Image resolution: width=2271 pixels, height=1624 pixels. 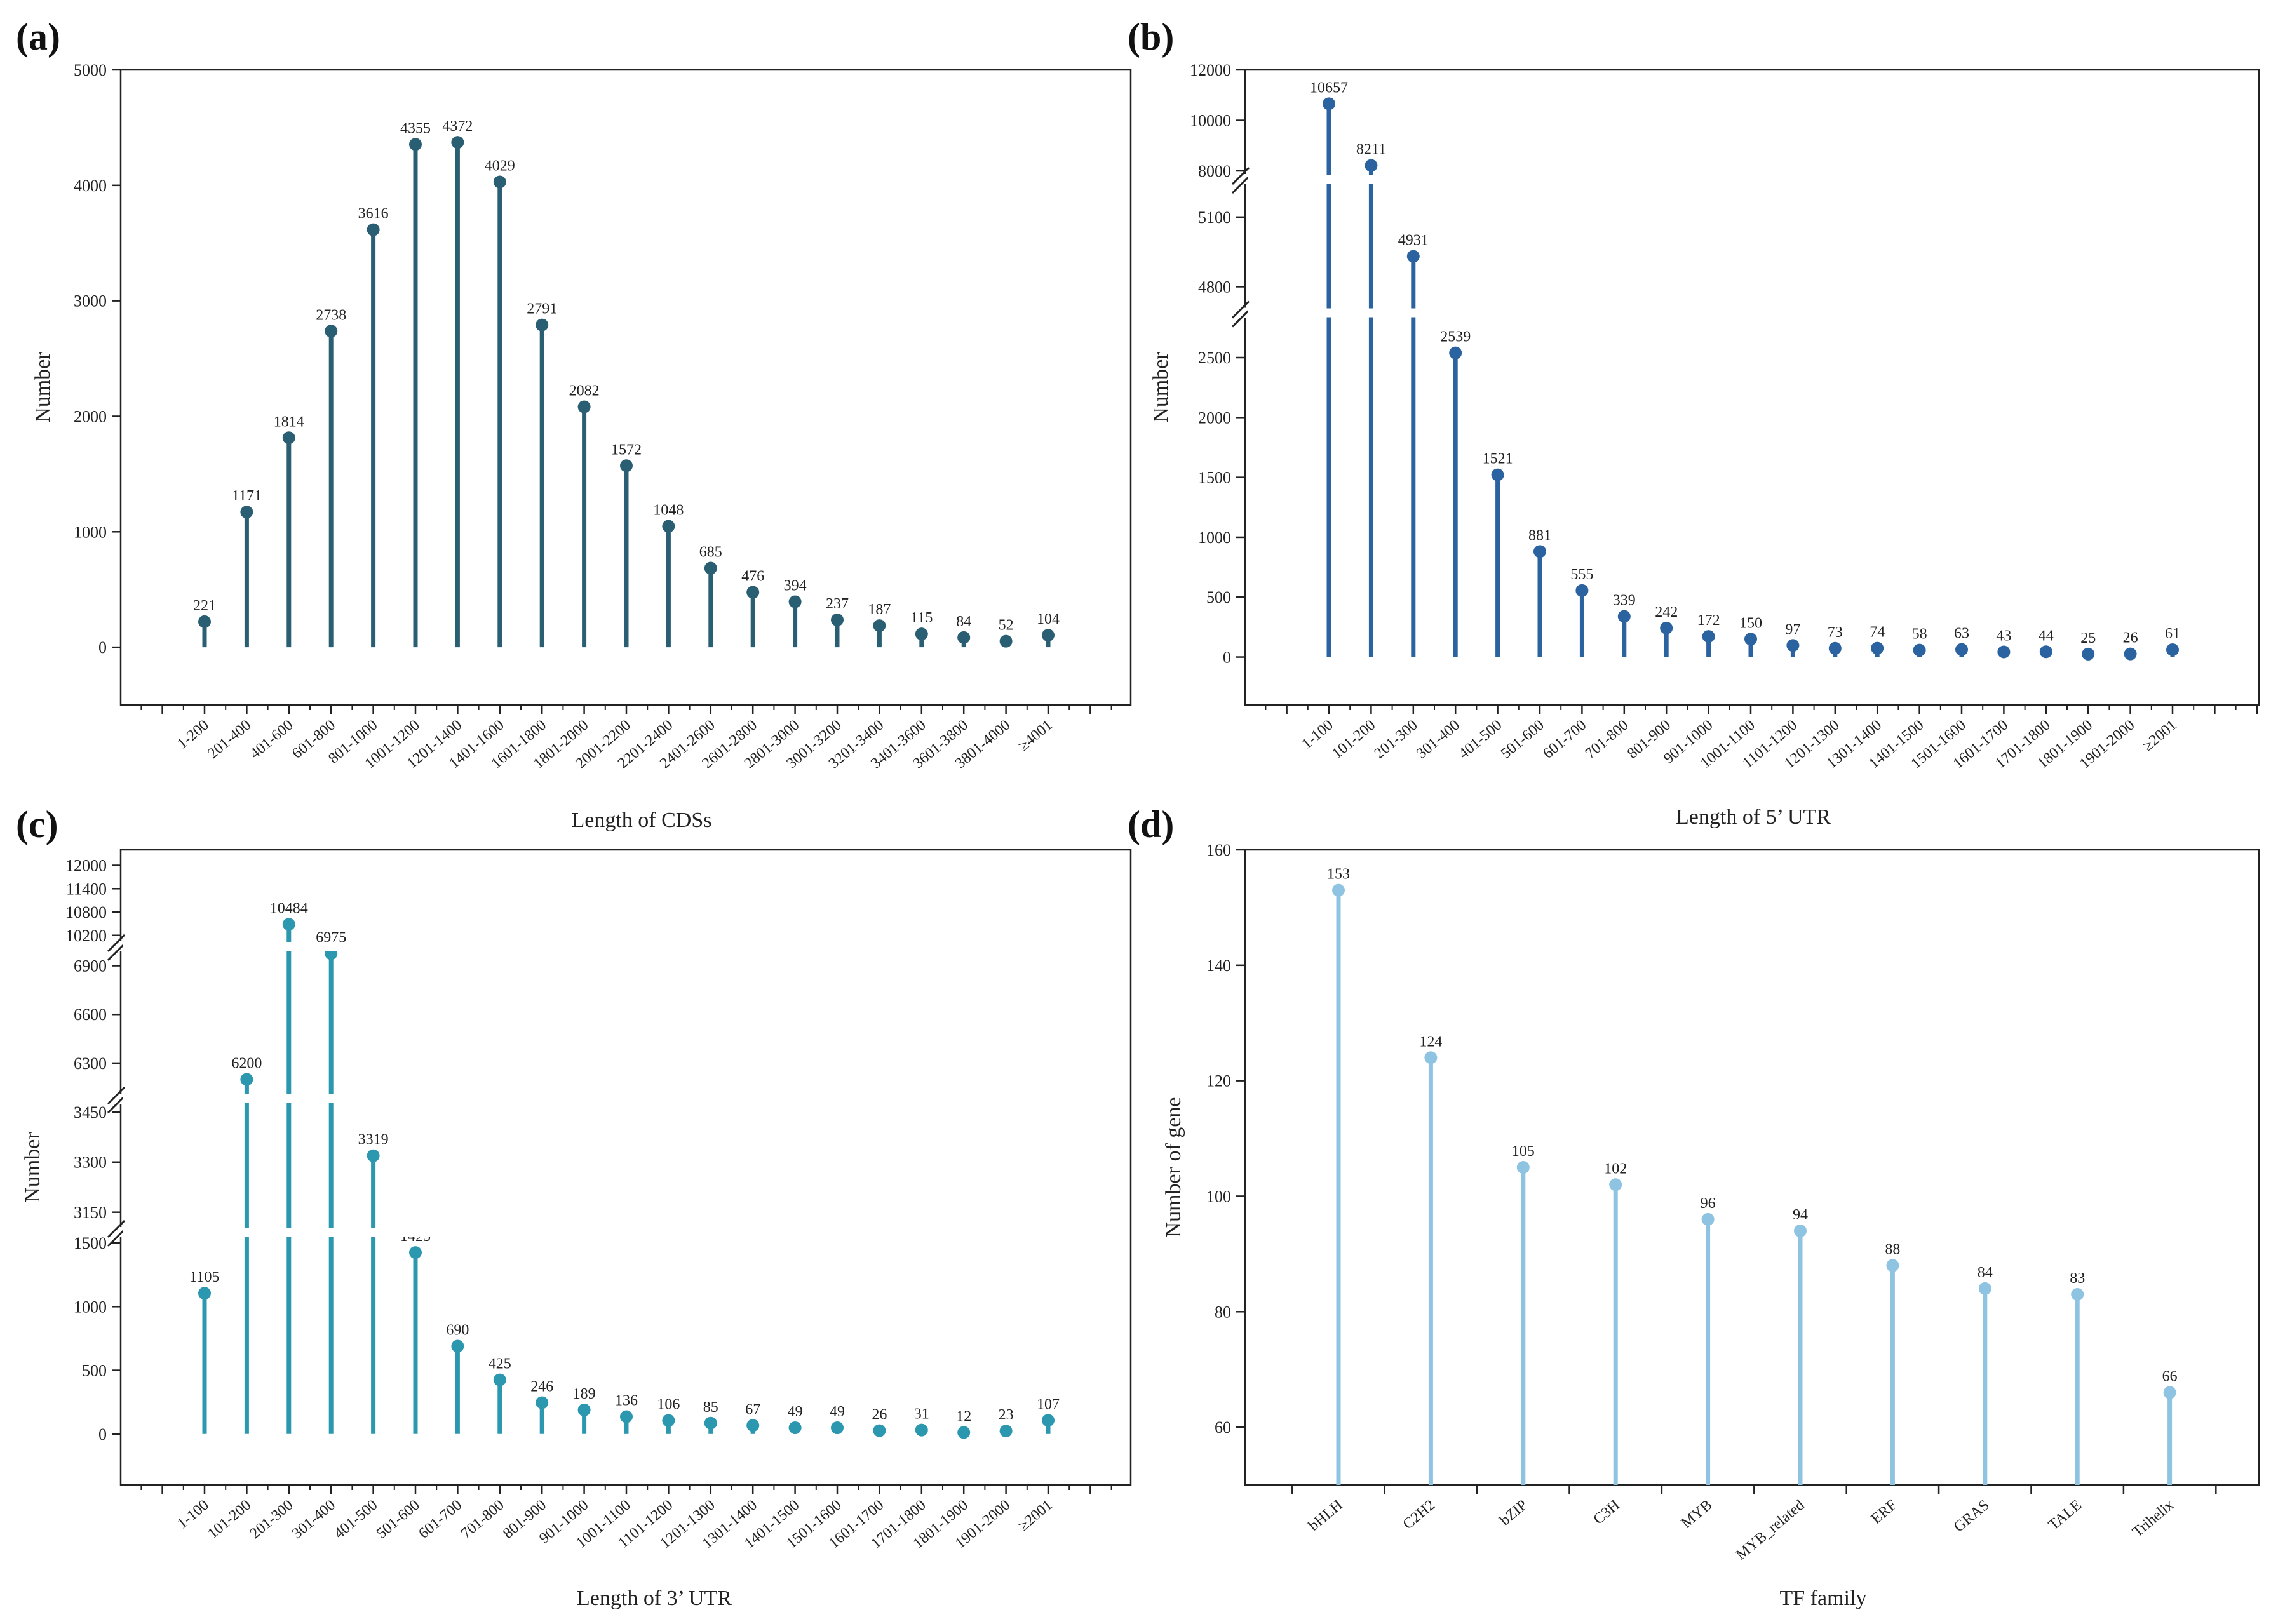 What do you see at coordinates (1835, 632) in the screenshot?
I see `data-label: 73` at bounding box center [1835, 632].